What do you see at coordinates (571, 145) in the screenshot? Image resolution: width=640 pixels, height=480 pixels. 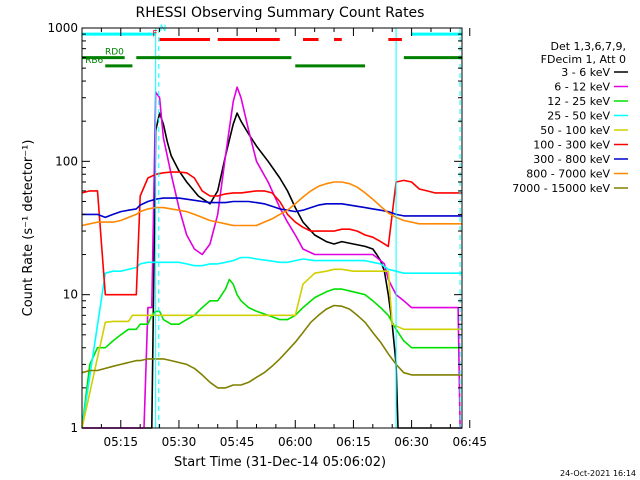 I see `legend-label-100-300-kev: 100 - 300 keV` at bounding box center [571, 145].